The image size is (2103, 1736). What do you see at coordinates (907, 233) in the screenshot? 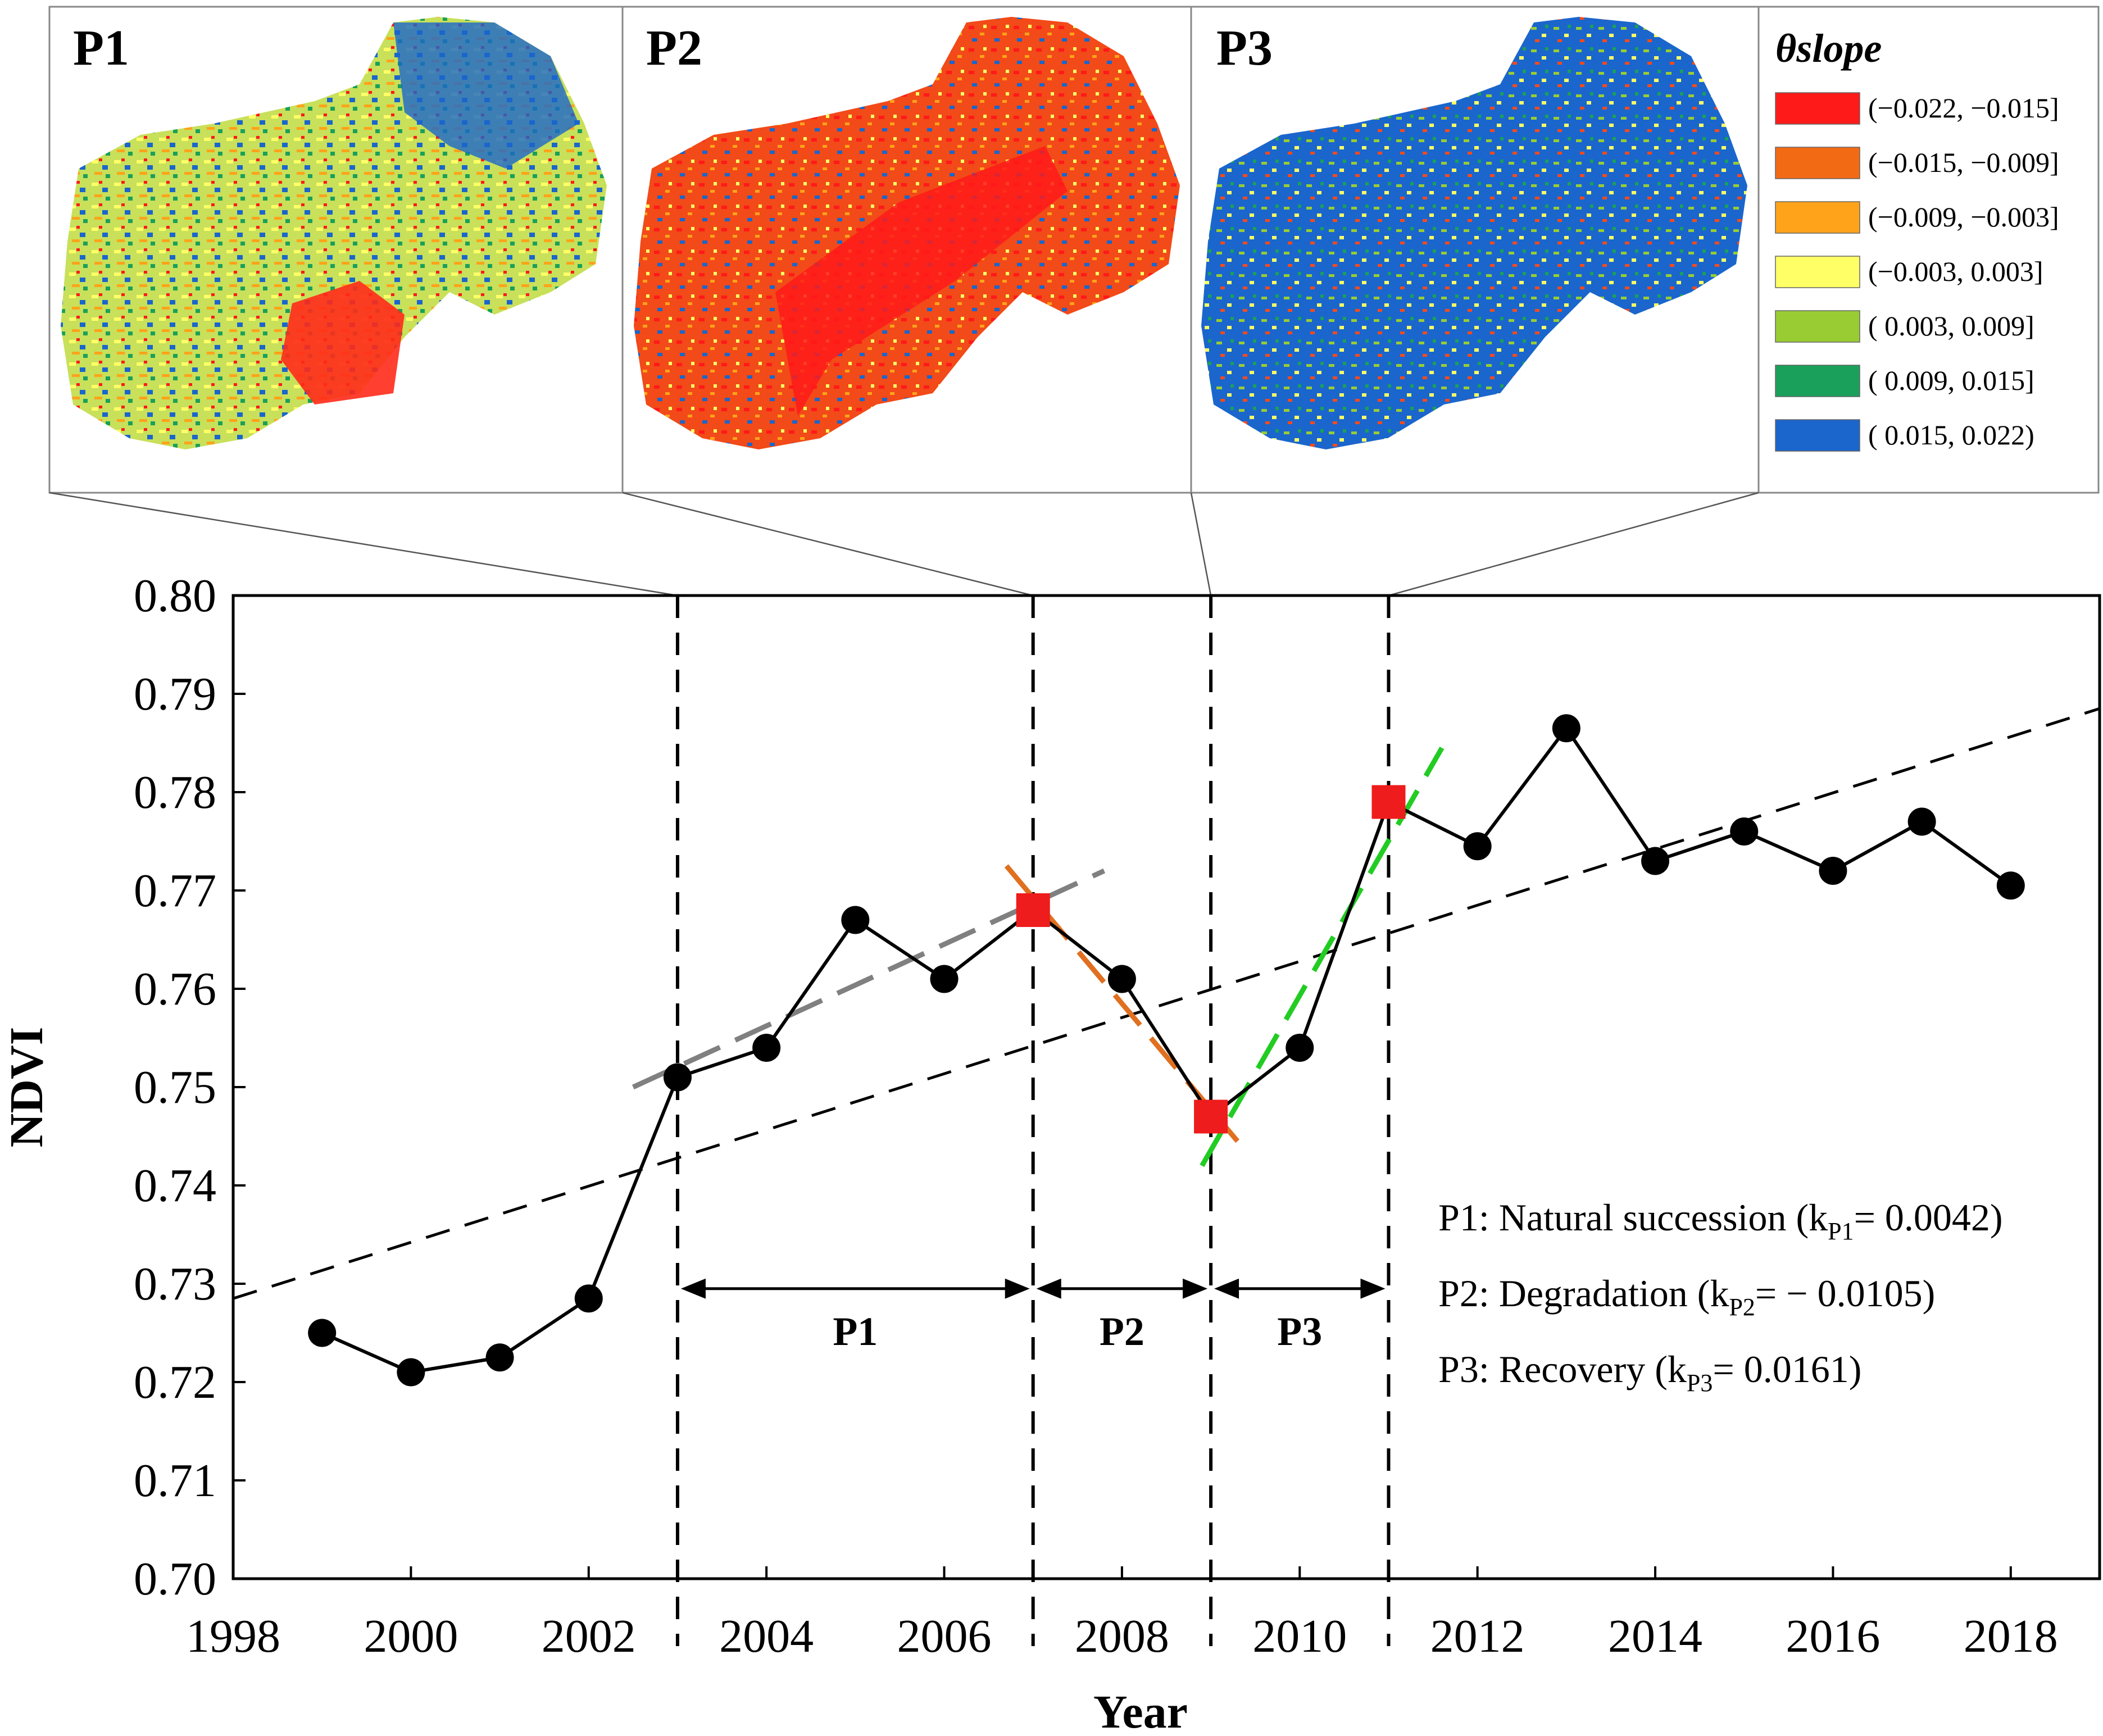
I see `p2-slope-map-icon` at bounding box center [907, 233].